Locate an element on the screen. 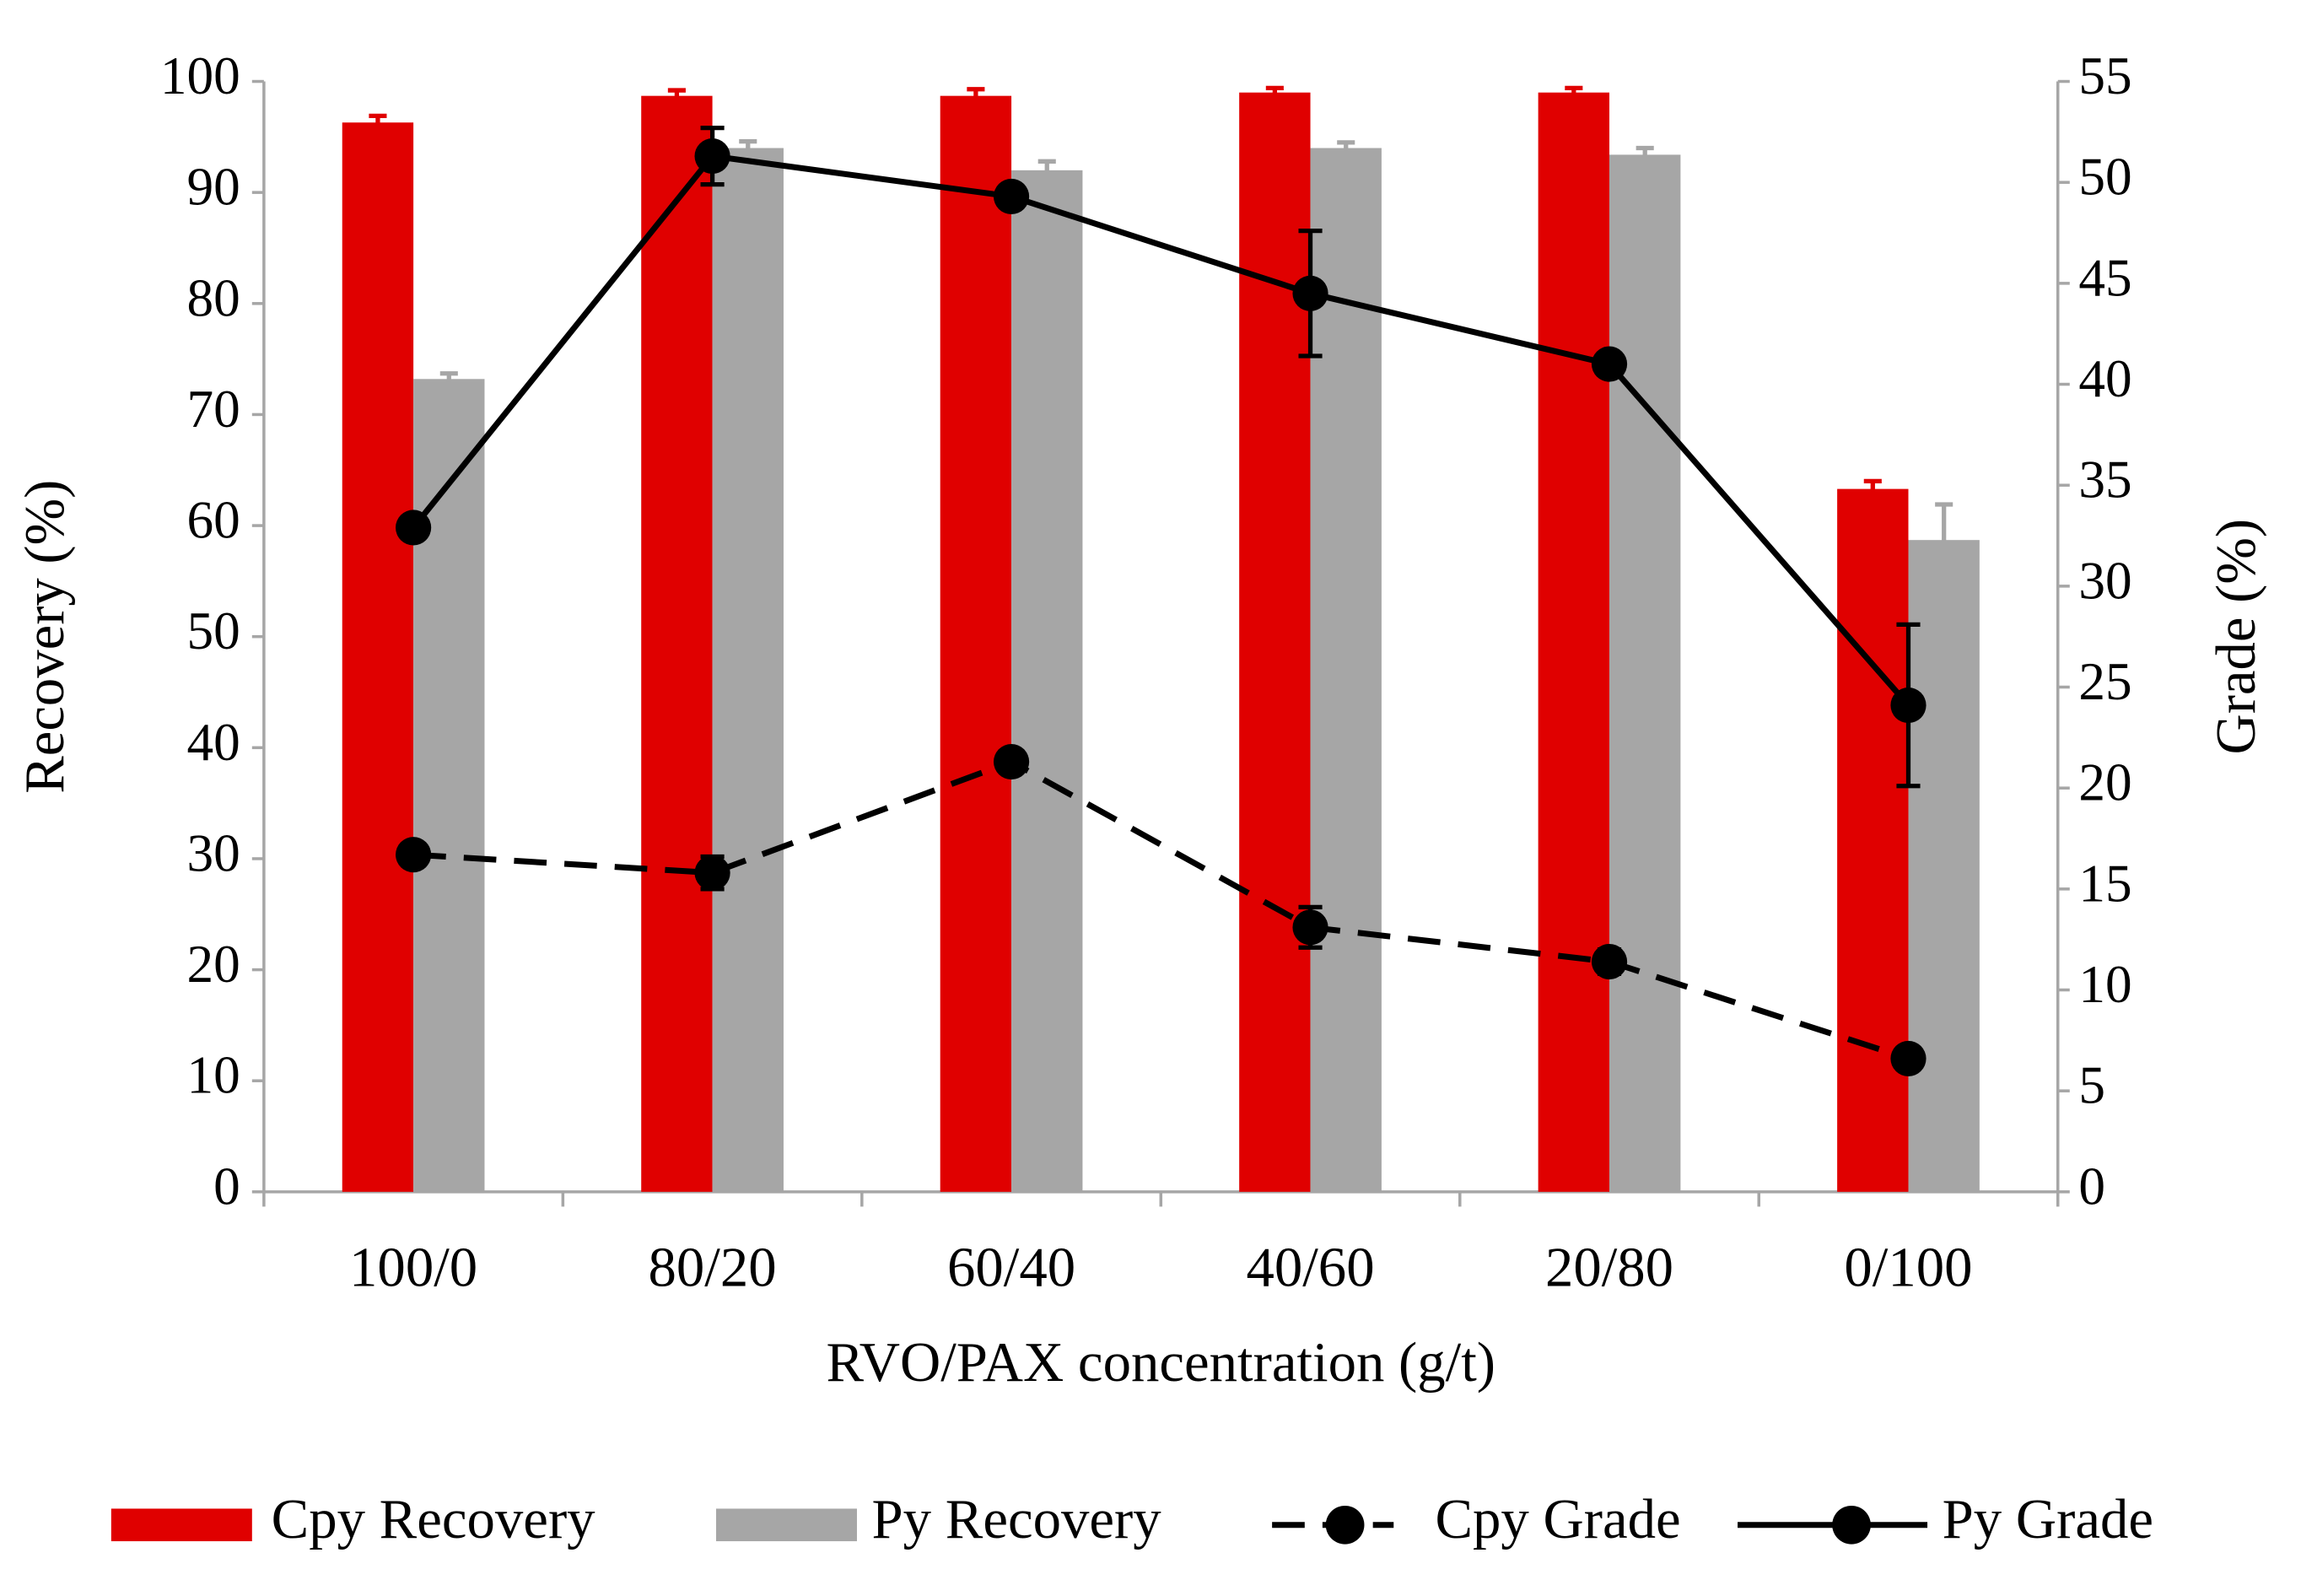 The width and height of the screenshot is (2301, 1596). line is located at coordinates (1161, 910).